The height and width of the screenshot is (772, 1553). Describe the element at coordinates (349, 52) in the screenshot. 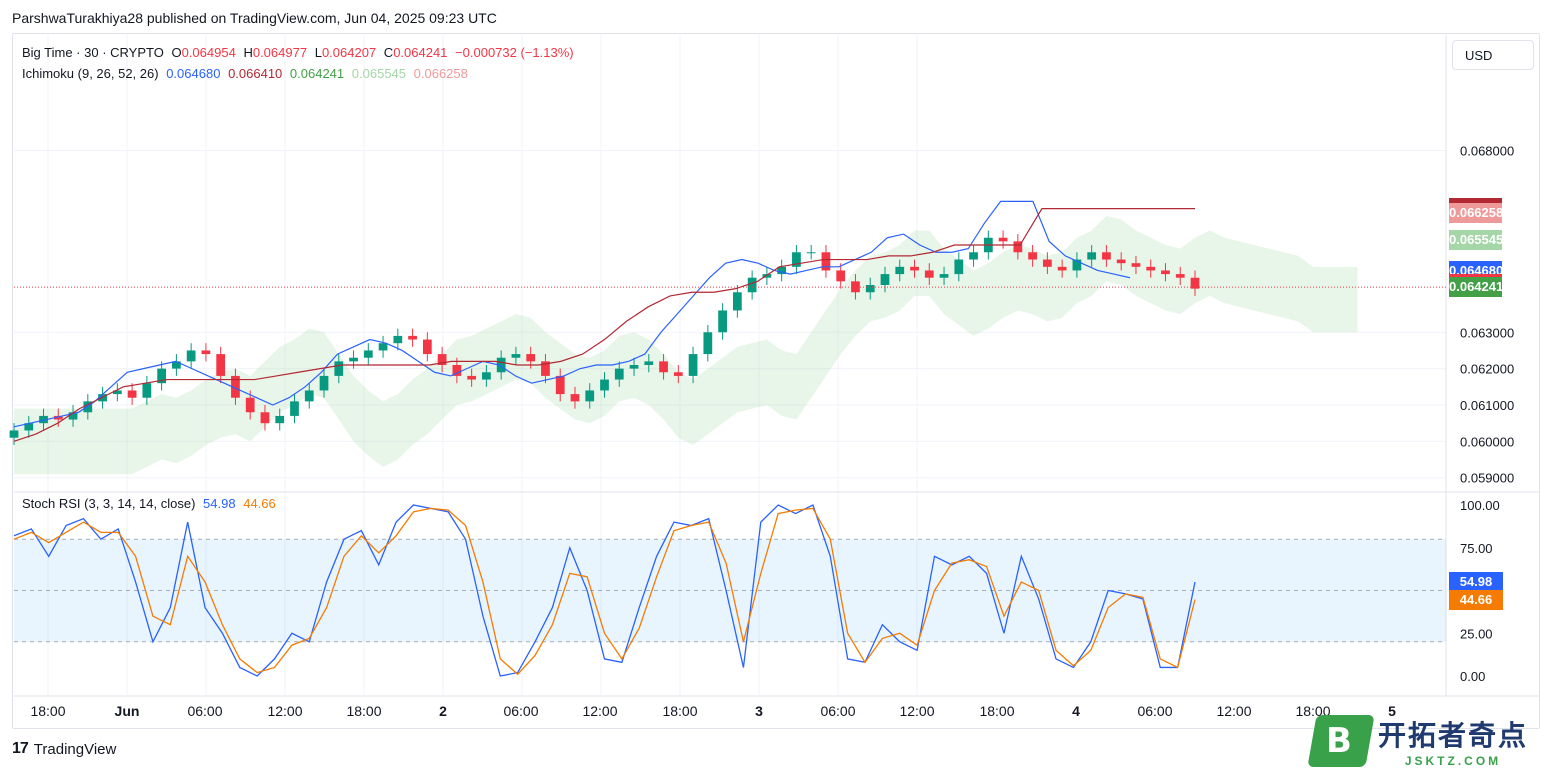

I see `low-value: 0.064207` at that location.